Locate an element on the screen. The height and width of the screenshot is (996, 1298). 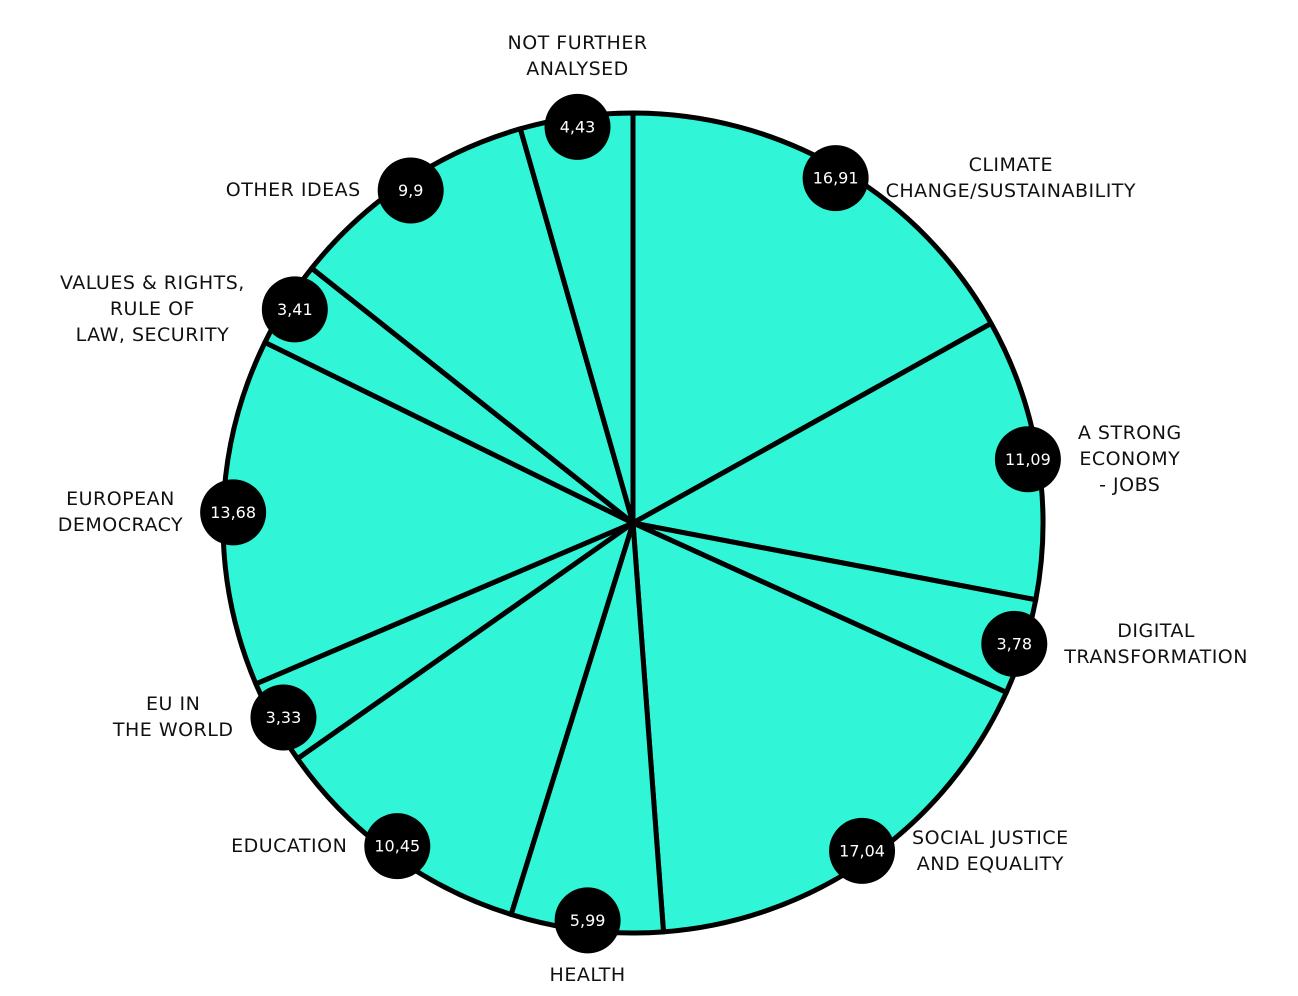
value-label: 17,04 is located at coordinates (862, 850).